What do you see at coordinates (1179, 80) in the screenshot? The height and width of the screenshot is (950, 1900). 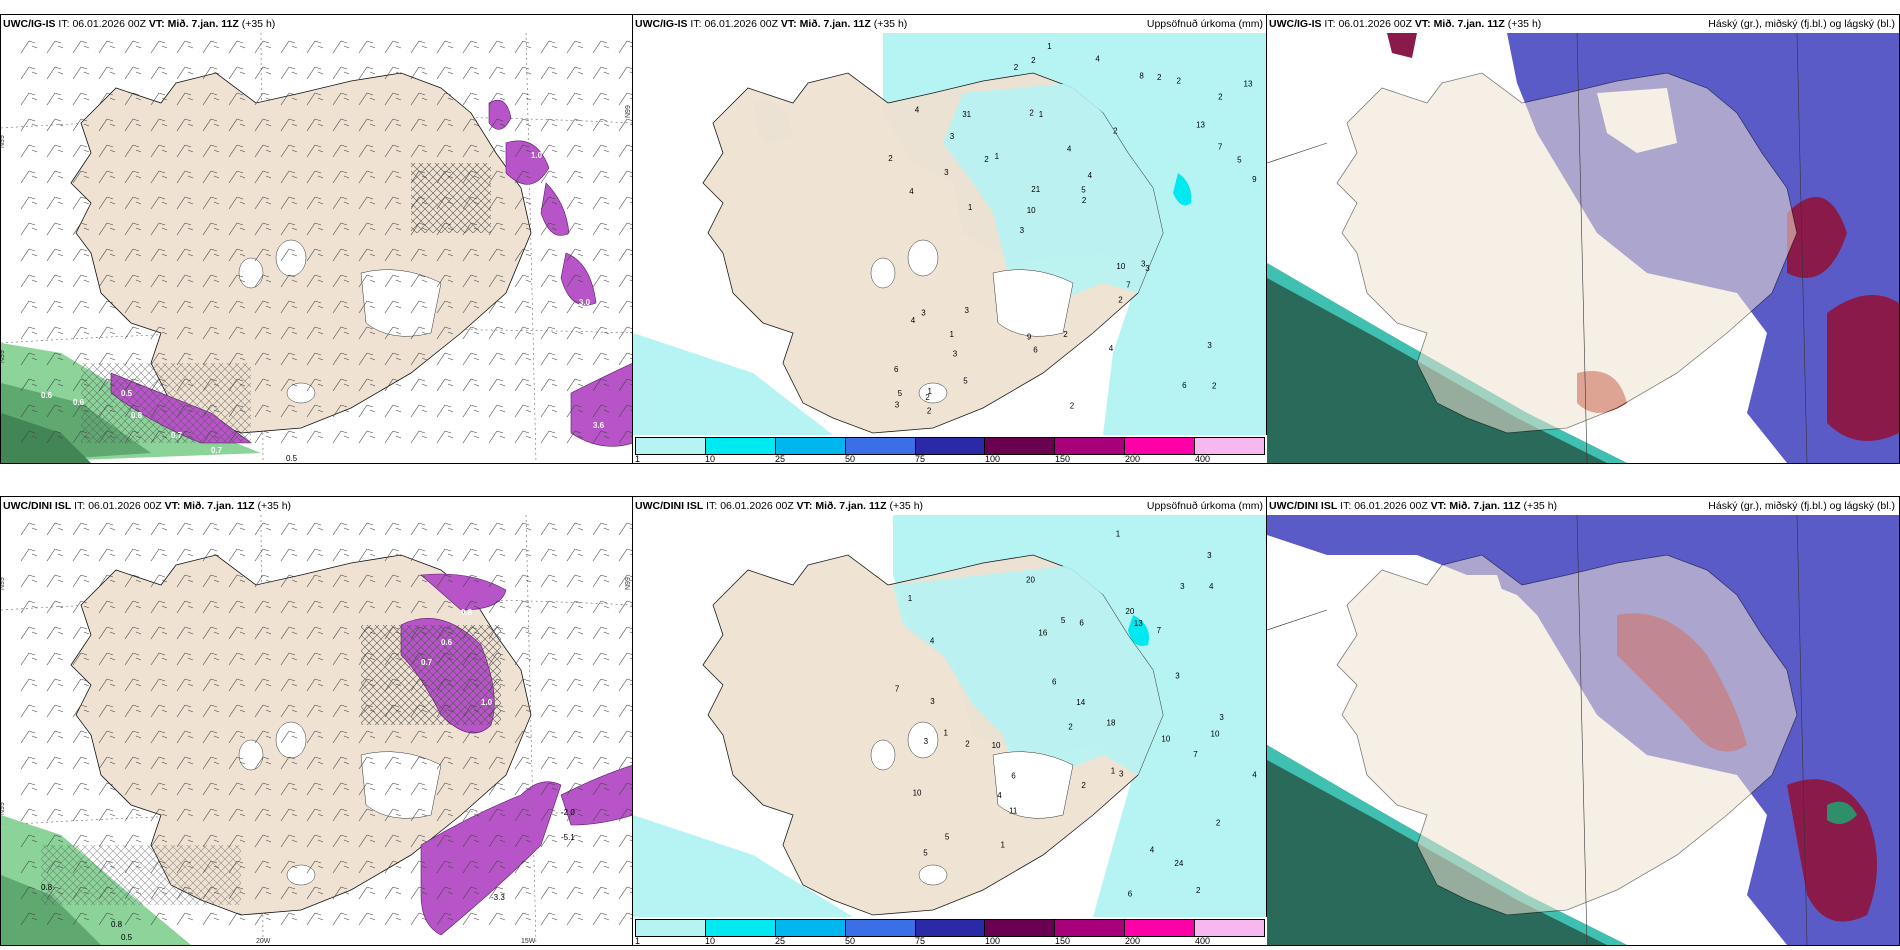 I see `precip-value: 2` at bounding box center [1179, 80].